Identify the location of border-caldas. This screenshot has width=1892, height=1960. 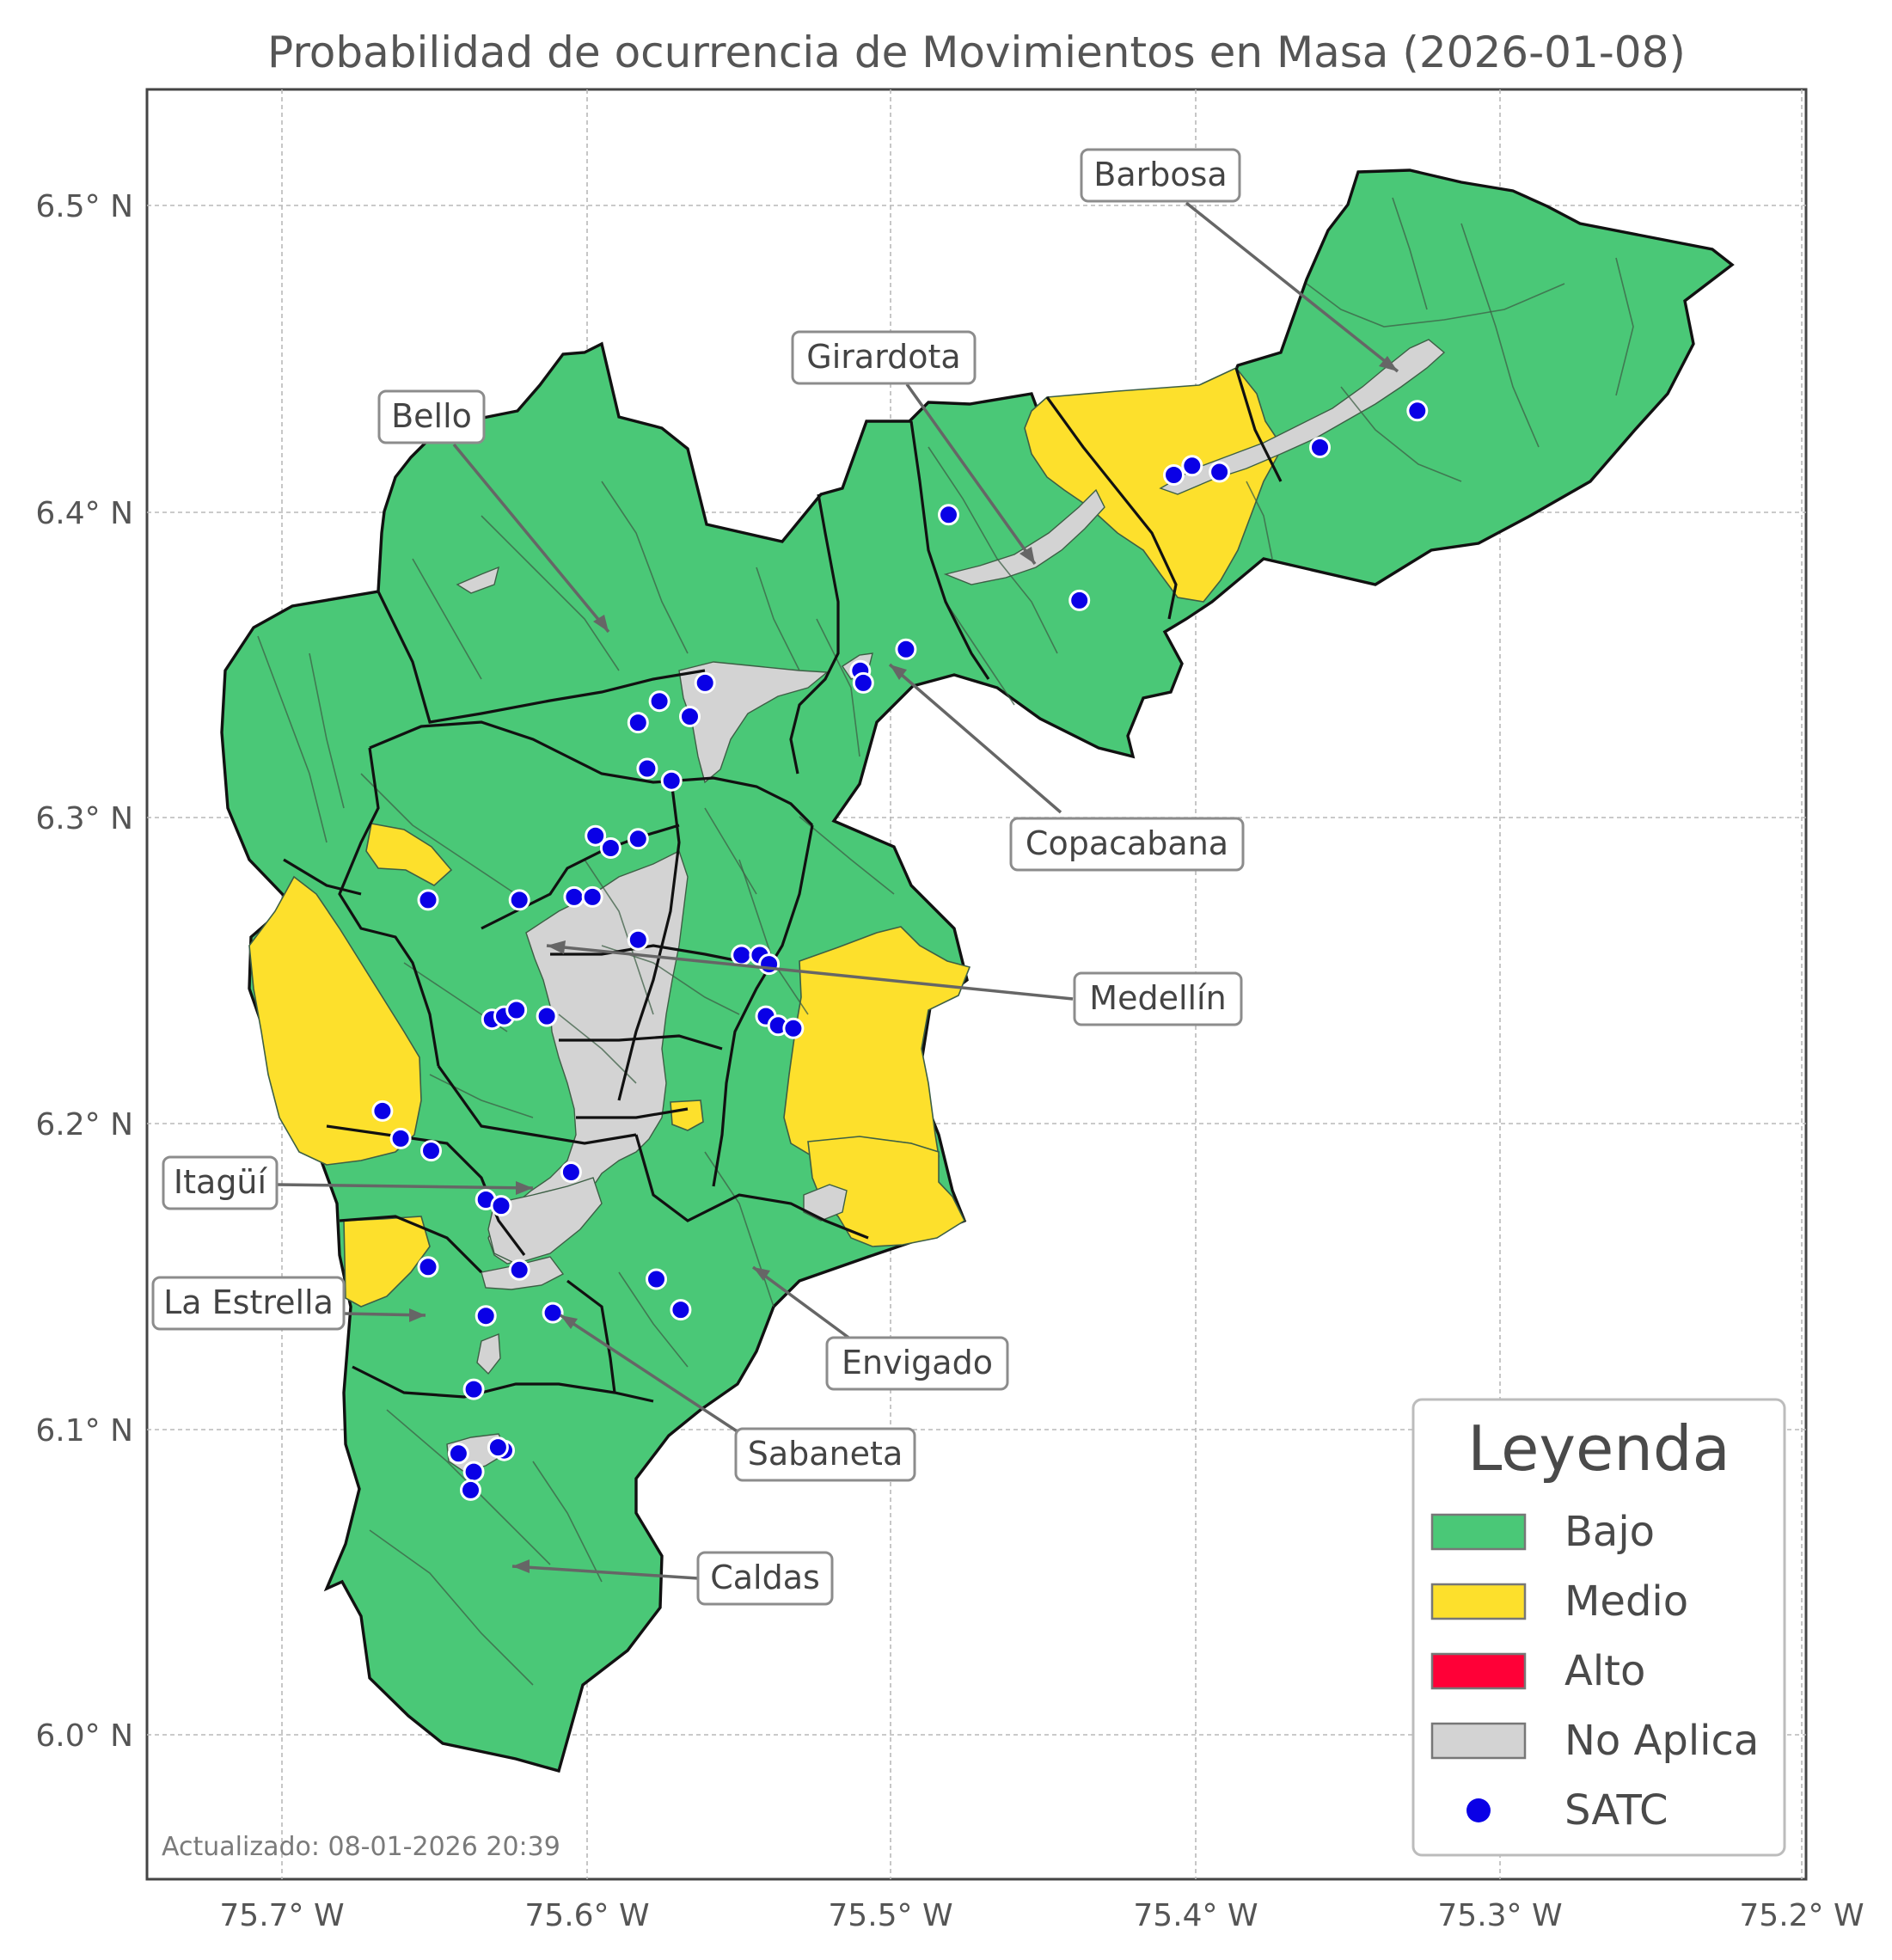
(503, 1384).